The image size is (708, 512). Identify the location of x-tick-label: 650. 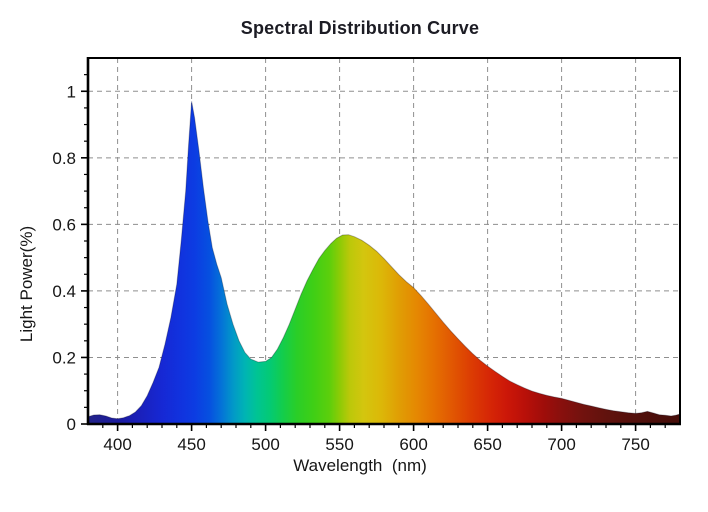
(487, 444).